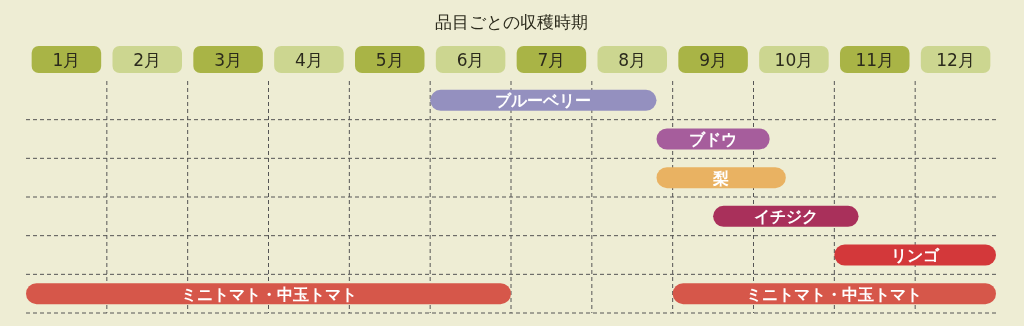  Describe the element at coordinates (713, 139) in the screenshot. I see `y-tick-label: ブドウ` at that location.